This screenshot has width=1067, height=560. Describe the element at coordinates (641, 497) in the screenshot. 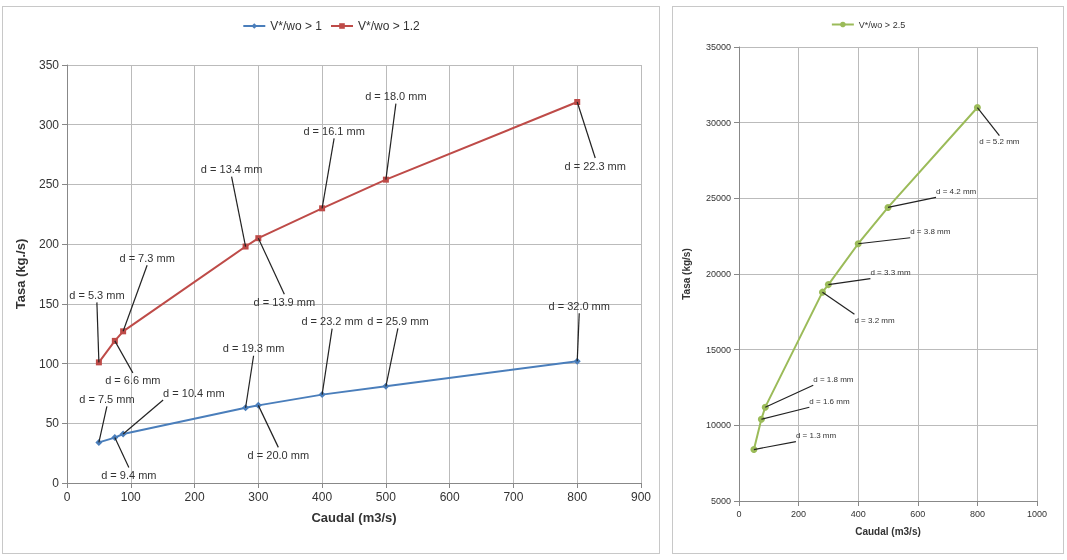

I see `x-tick-label: 900` at that location.